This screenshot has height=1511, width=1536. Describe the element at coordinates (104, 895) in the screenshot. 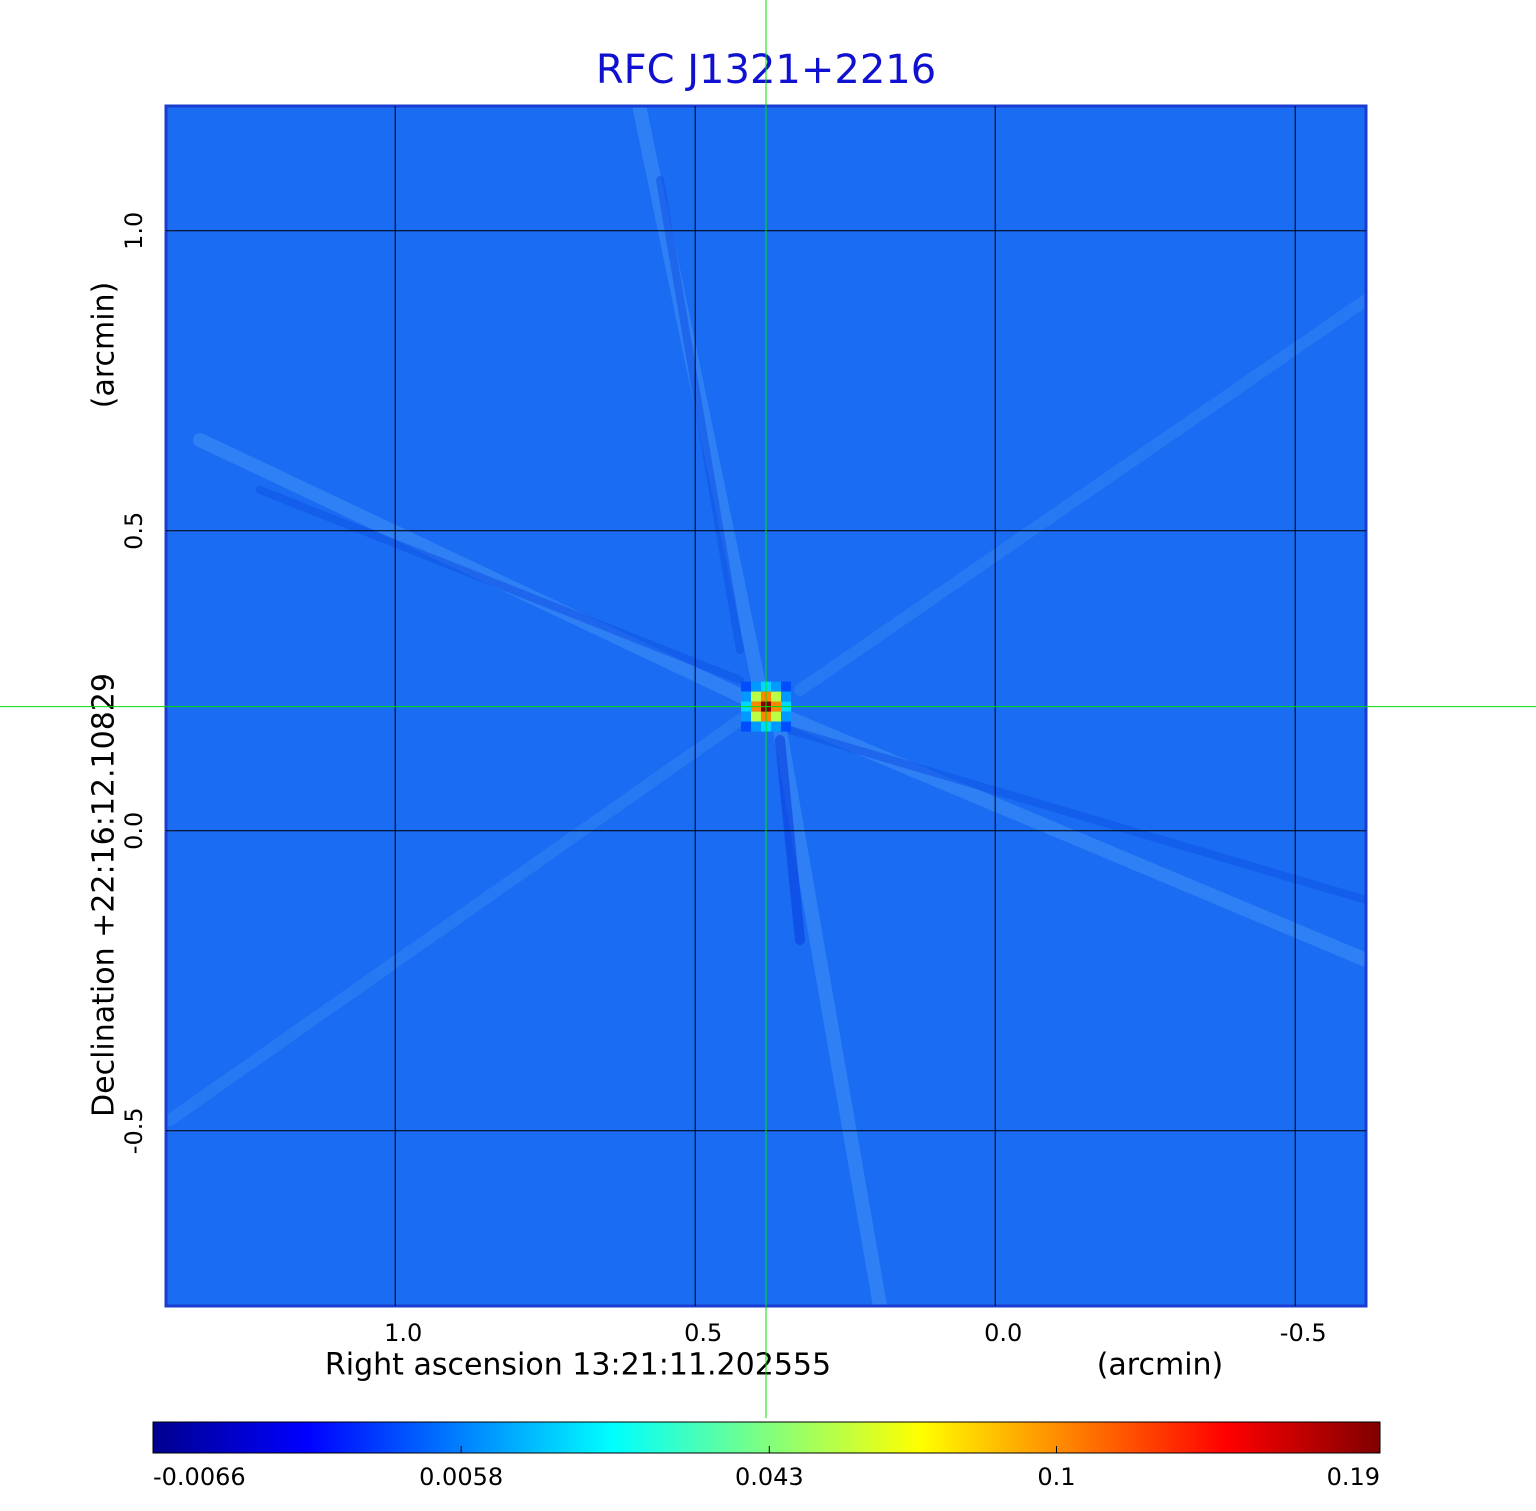

I see `y-axis-label: Declination +22:16:12.10829` at that location.